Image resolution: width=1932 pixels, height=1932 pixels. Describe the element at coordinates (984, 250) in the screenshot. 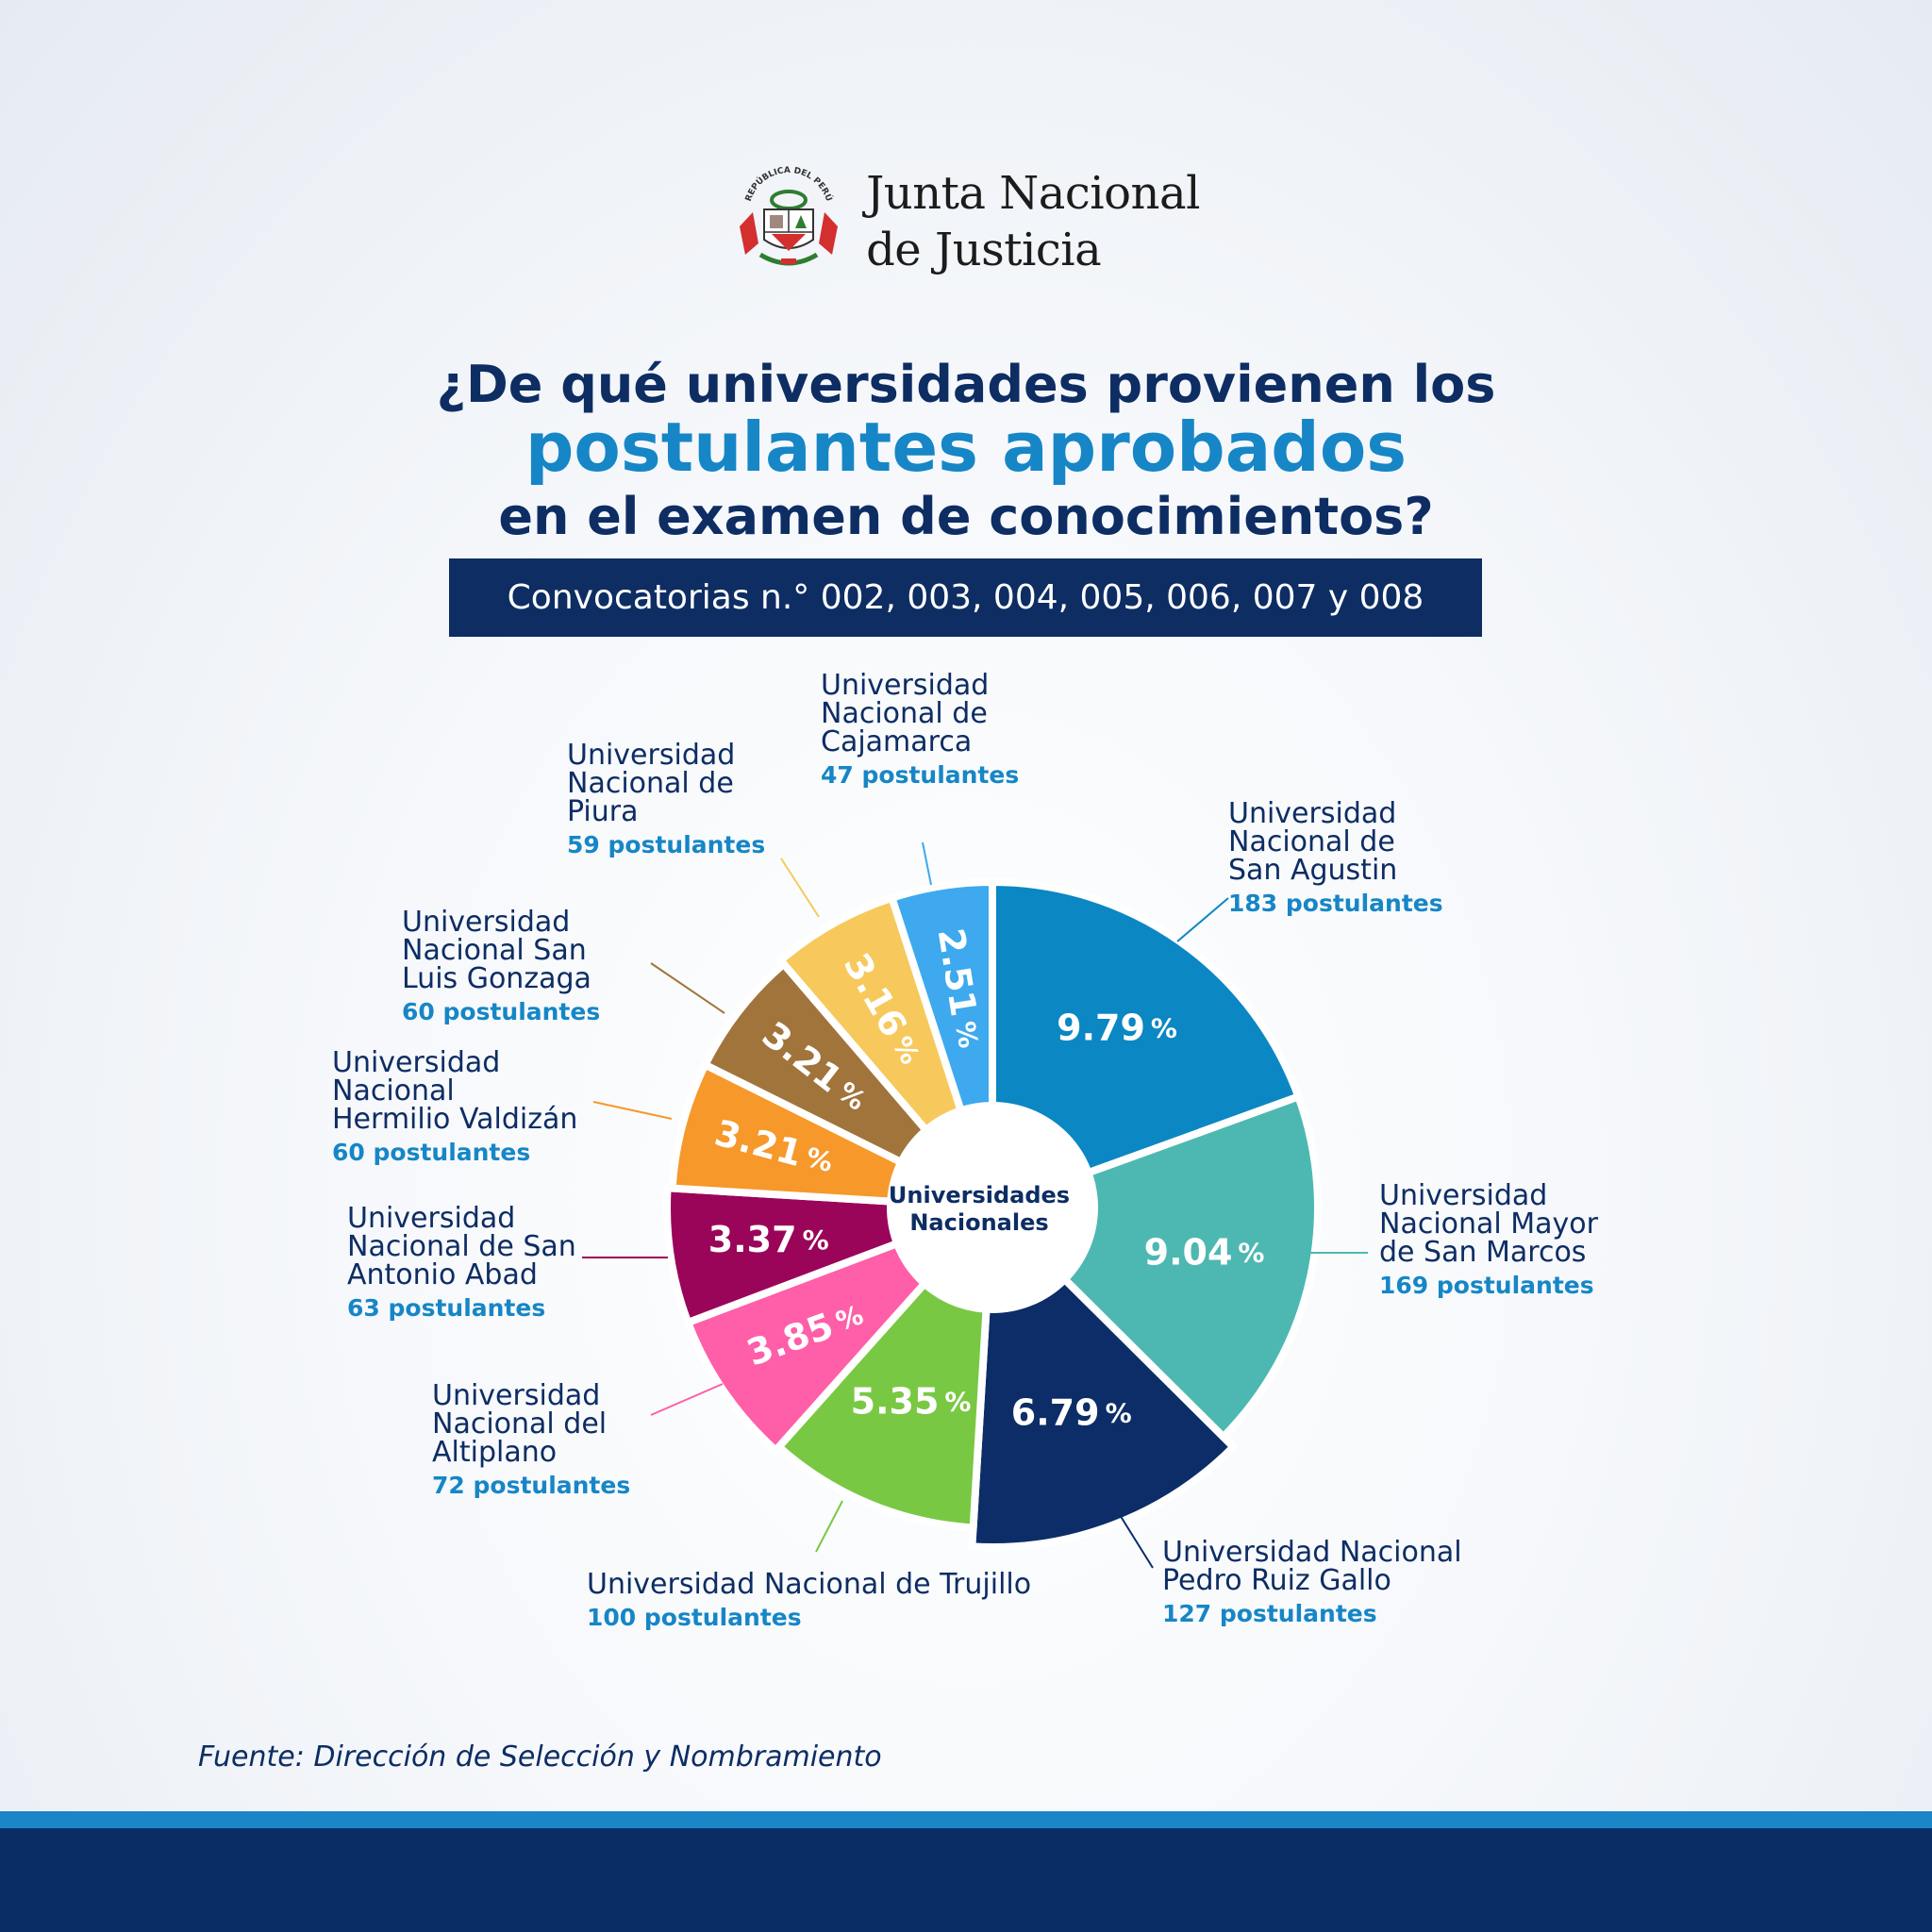

I see `org-name-line2: de Justicia` at that location.